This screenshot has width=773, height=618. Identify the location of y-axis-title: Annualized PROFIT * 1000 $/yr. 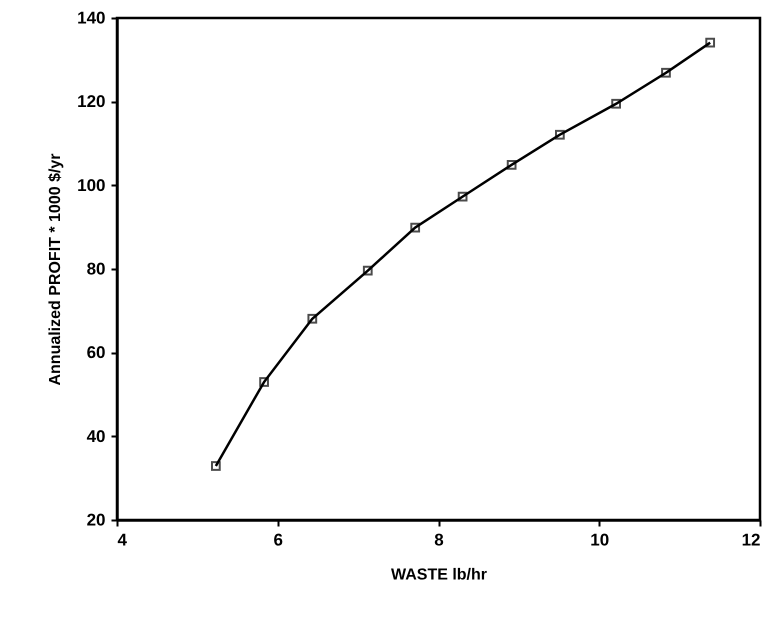
(55, 269).